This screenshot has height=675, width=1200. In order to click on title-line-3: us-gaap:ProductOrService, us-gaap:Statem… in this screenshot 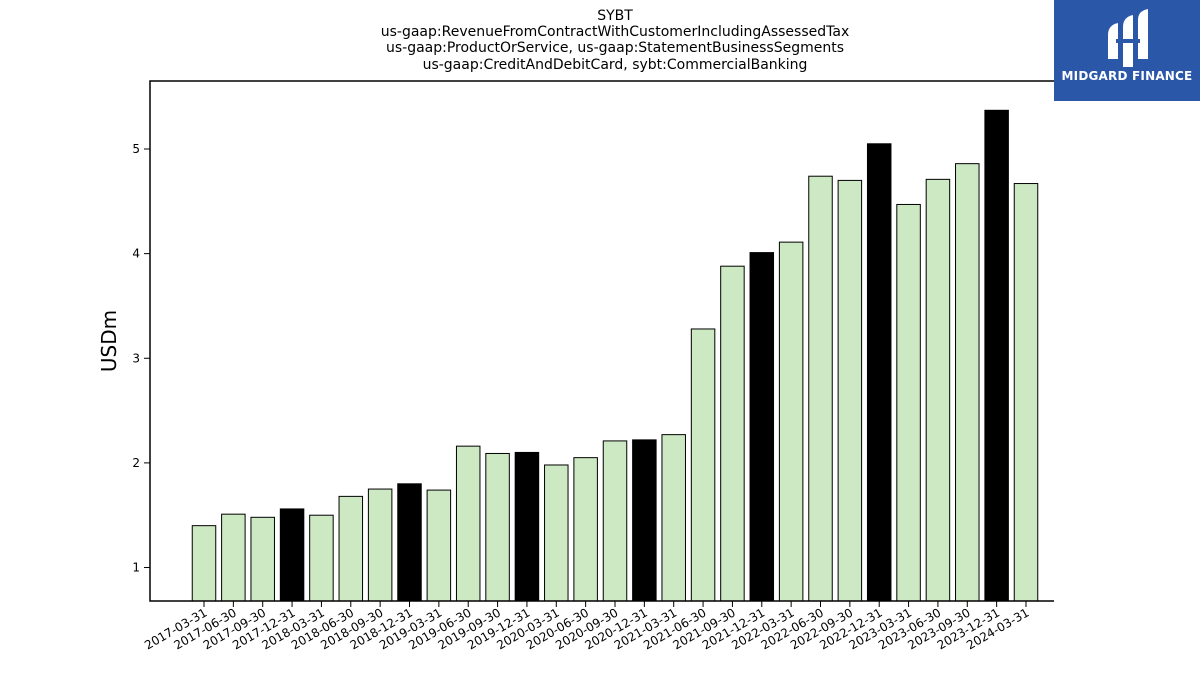, I will do `click(615, 48)`.